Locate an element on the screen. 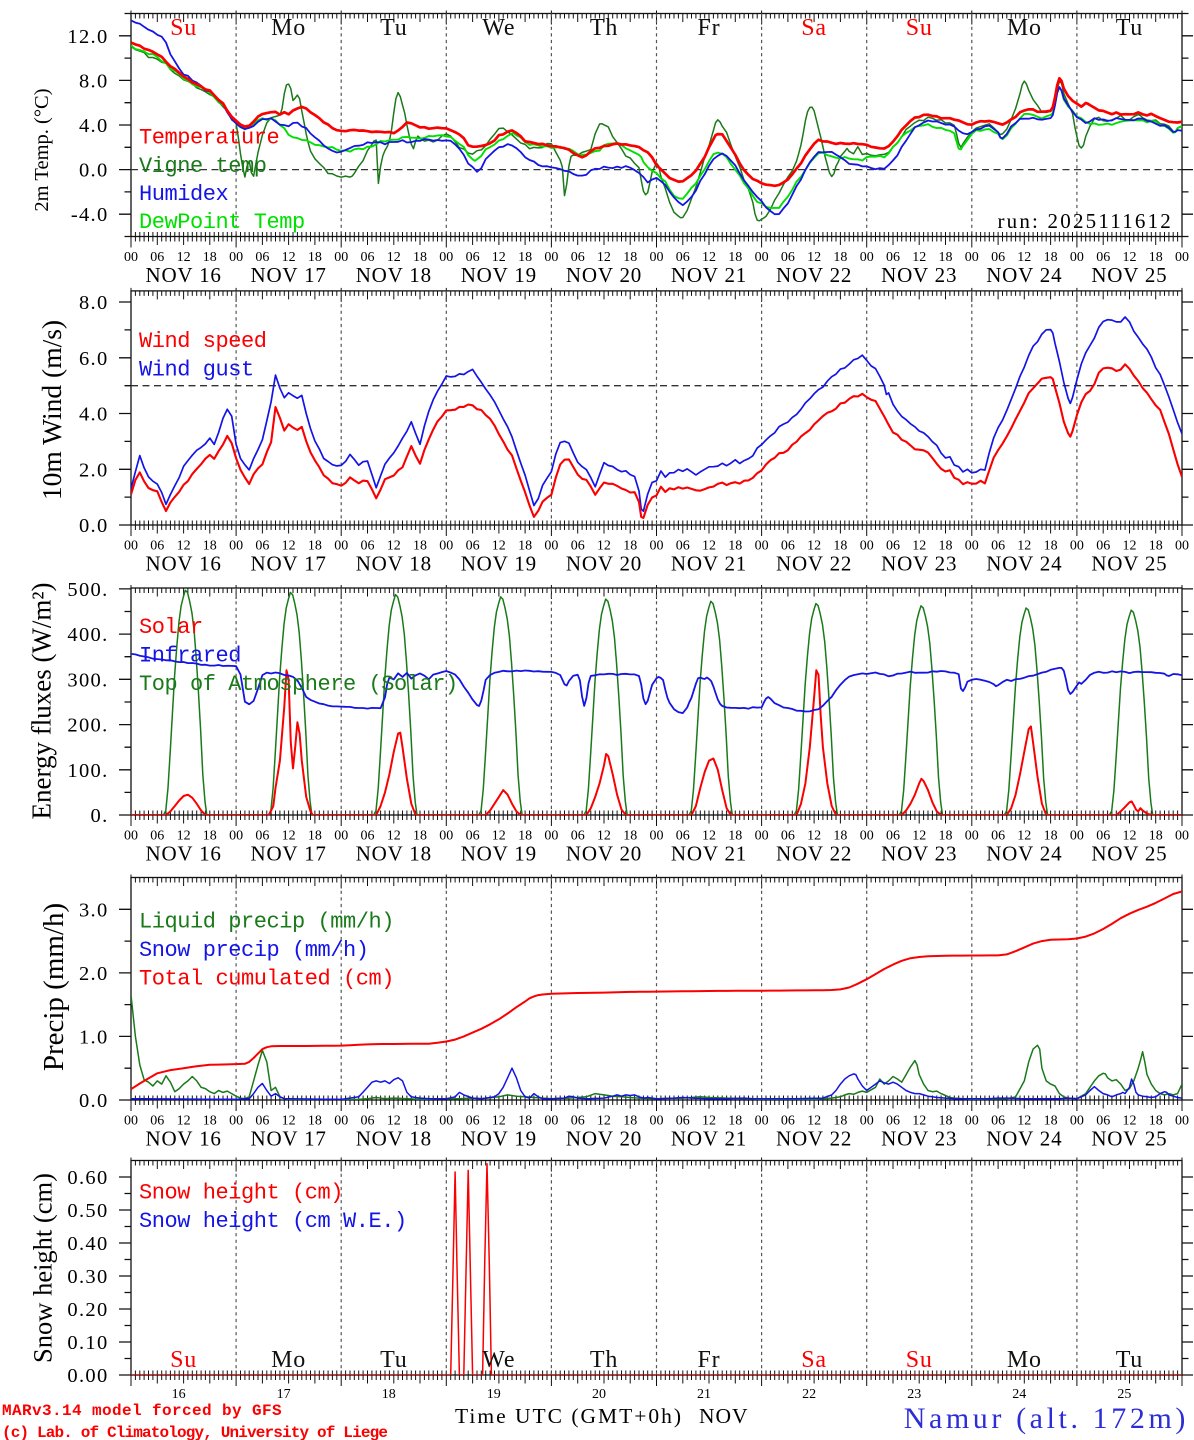 The image size is (1194, 1440). svg-text: 400. is located at coordinates (87, 635).